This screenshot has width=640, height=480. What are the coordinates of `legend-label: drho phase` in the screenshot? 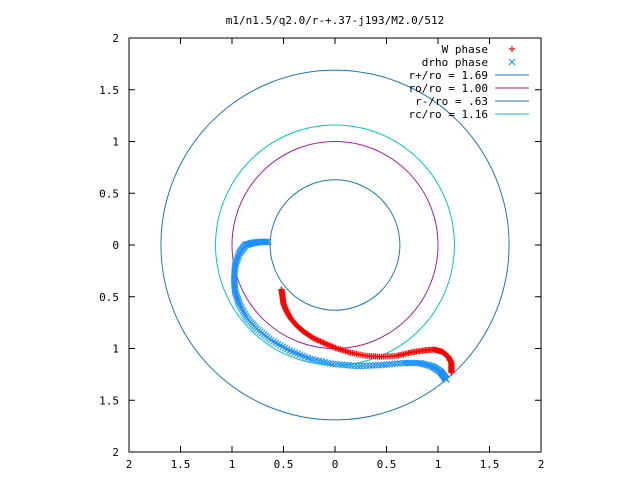 It's located at (455, 62).